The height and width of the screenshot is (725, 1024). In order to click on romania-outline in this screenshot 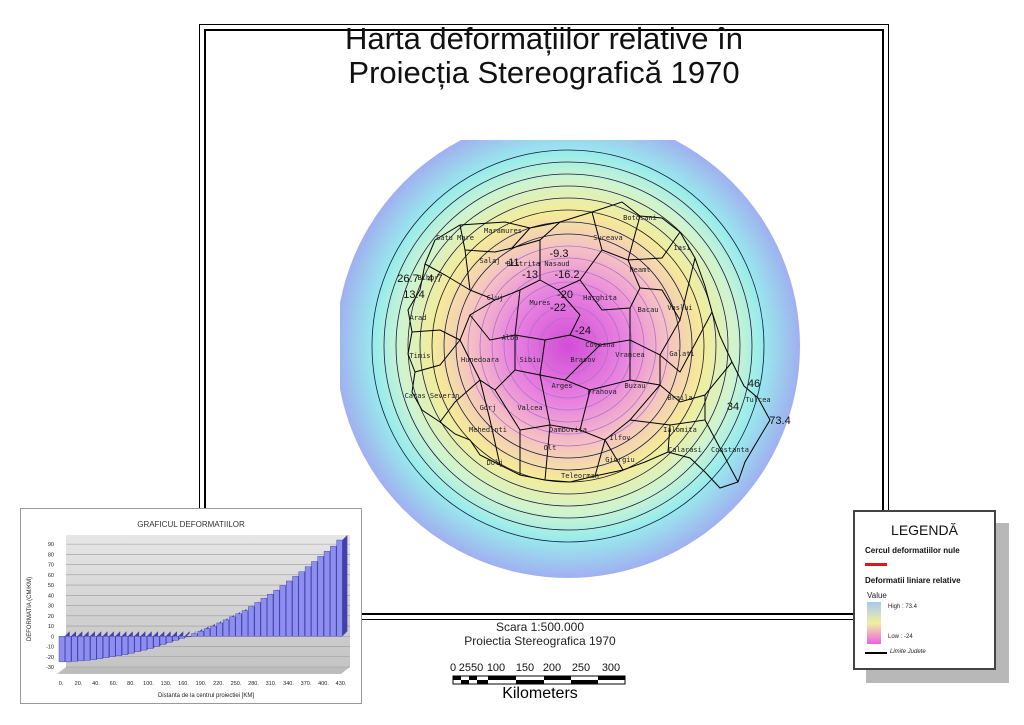, I will do `click(589, 345)`.